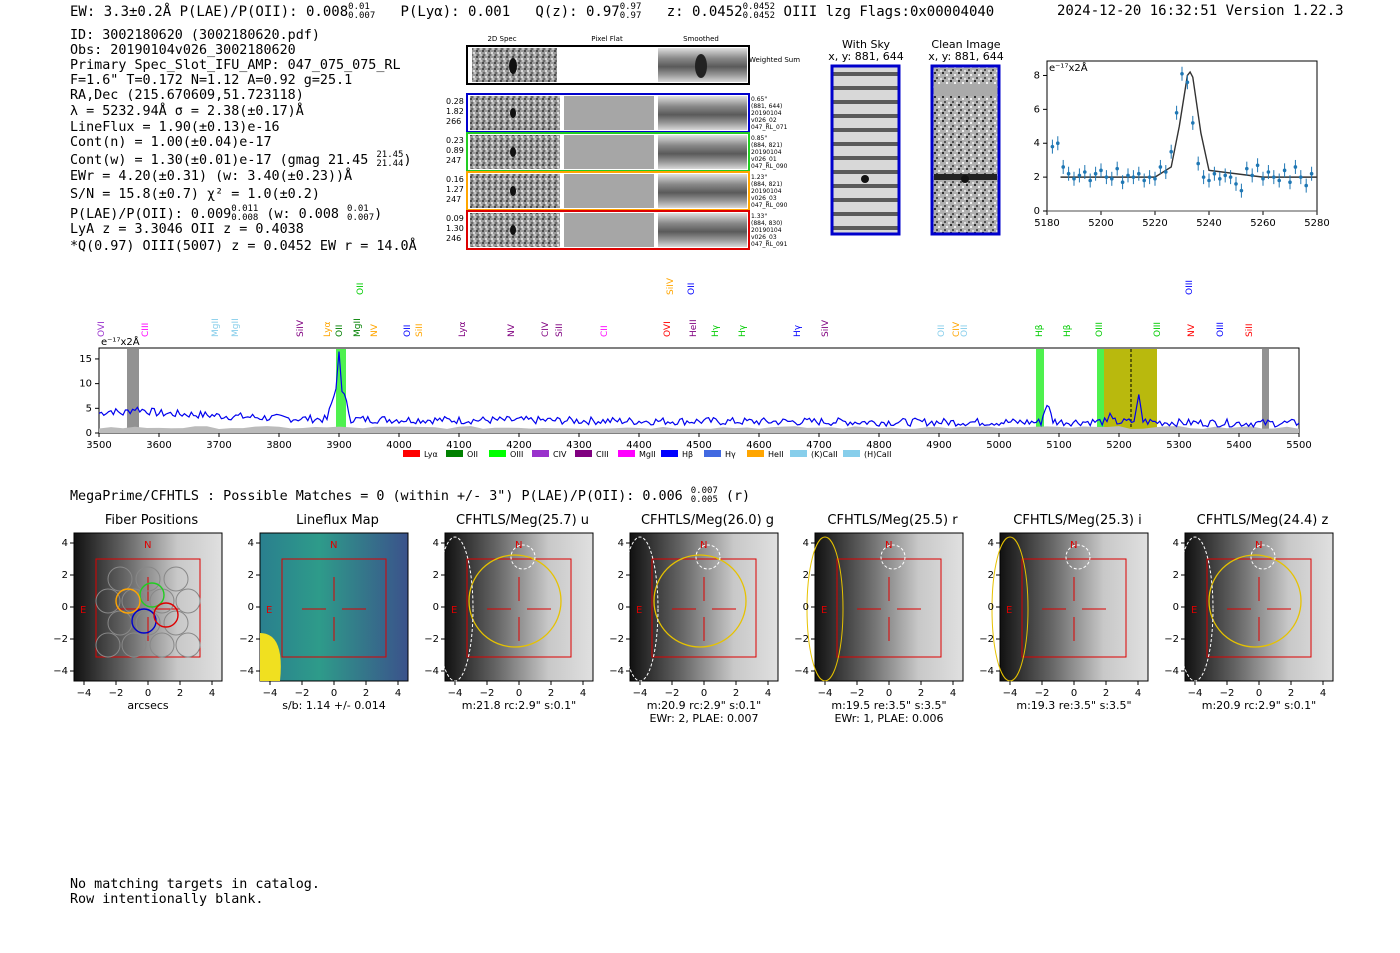 Image resolution: width=1400 pixels, height=953 pixels. I want to click on zoom-chart-marks, so click(1183, 132).